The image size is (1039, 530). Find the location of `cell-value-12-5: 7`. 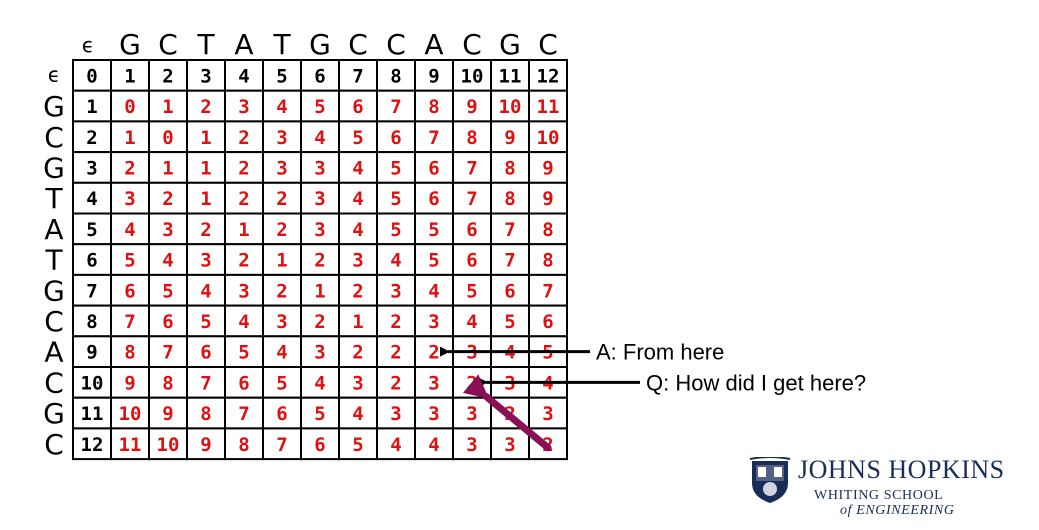

cell-value-12-5: 7 is located at coordinates (281, 445).